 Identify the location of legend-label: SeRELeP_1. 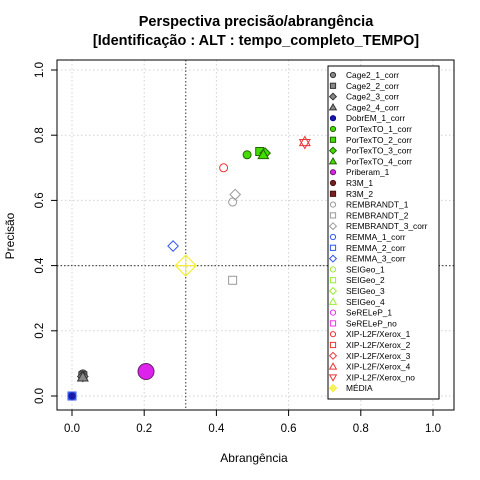
(369, 313).